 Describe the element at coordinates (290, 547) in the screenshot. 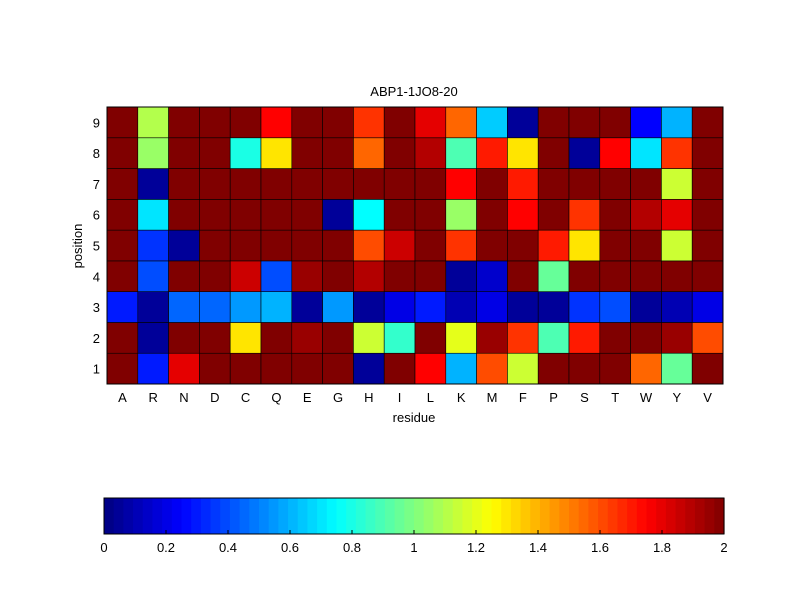

I see `colorbar-tick-label: 0.6` at that location.